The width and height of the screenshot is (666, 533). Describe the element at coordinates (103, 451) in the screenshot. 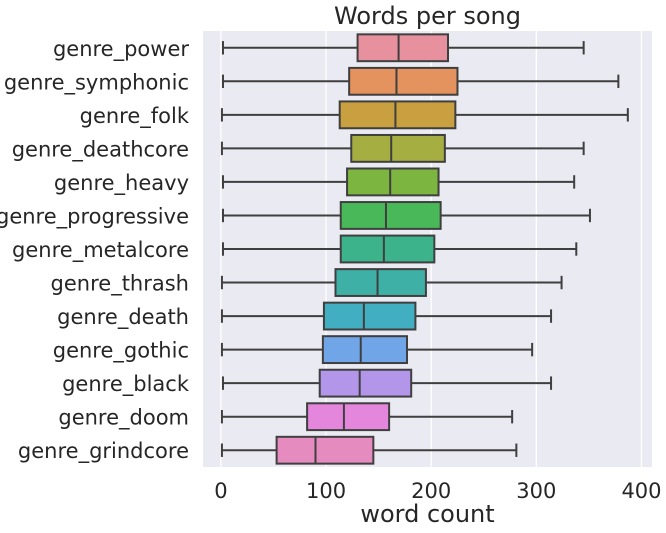

I see `y-tick-label: genre_grindcore` at that location.